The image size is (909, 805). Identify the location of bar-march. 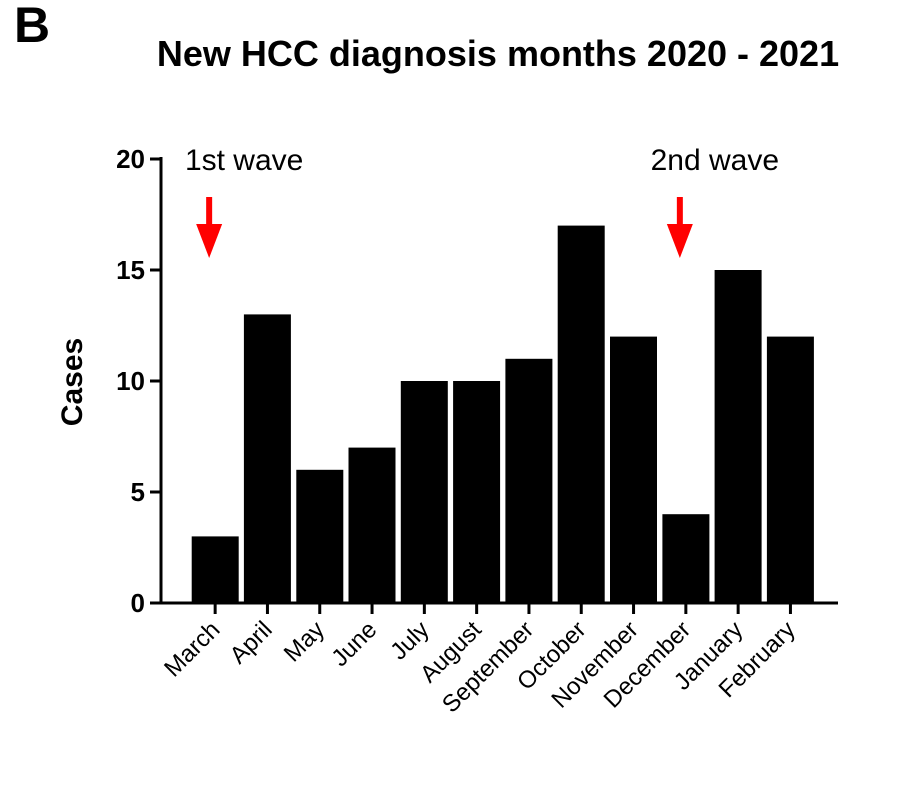
(215, 569).